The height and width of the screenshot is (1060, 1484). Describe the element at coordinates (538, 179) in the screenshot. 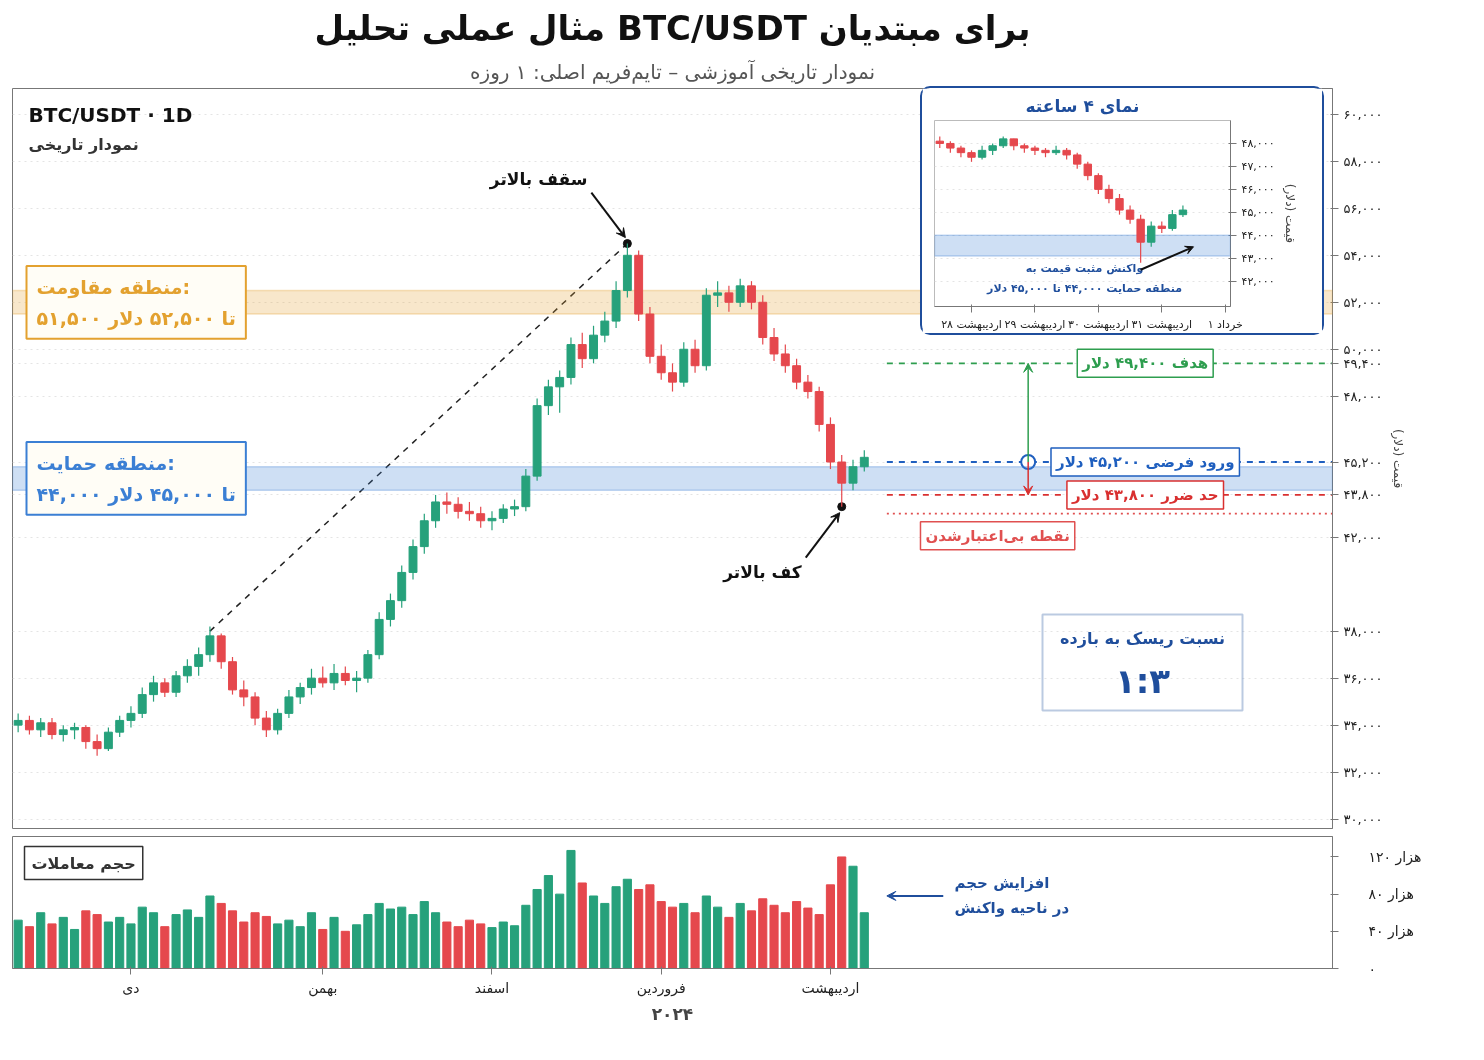

I see `annotation: سقف بالاتر` at that location.